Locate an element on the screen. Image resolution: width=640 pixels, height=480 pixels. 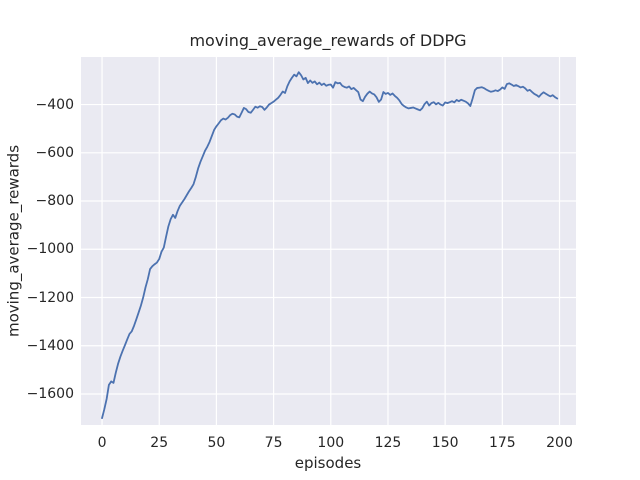
x-tick-label: 25 is located at coordinates (159, 443).